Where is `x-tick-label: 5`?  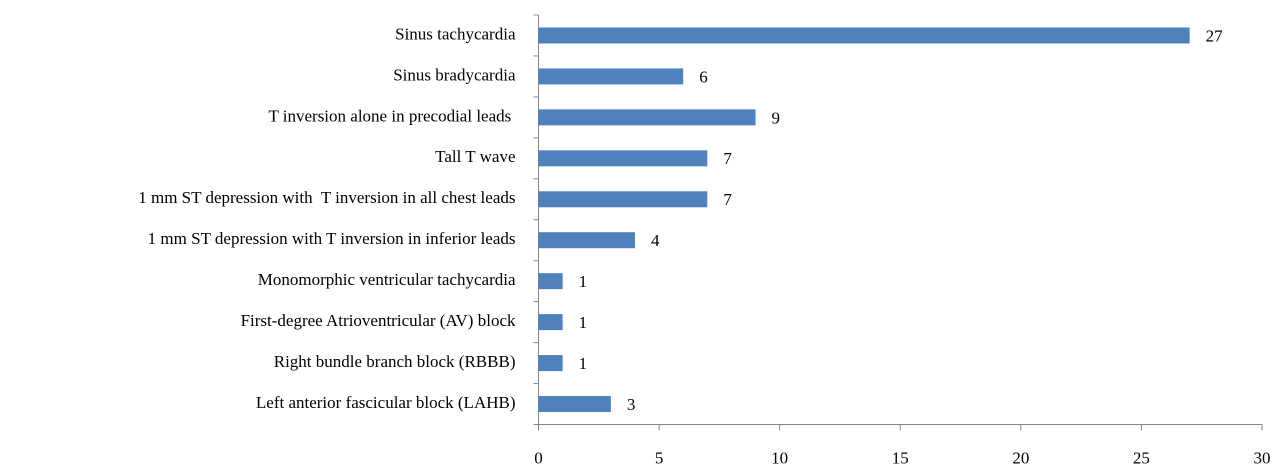 x-tick-label: 5 is located at coordinates (659, 457).